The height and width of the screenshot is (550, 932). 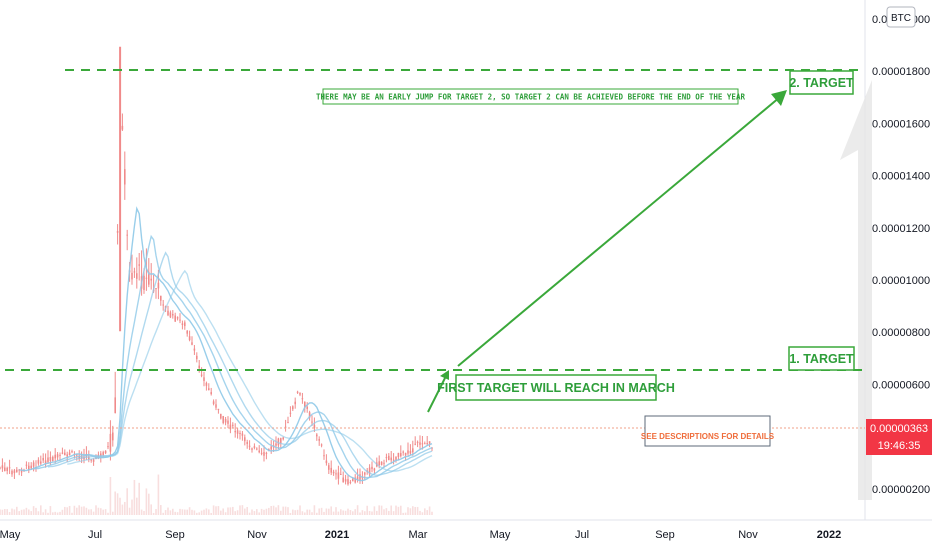 I want to click on currency-badge: BTC, so click(x=901, y=17).